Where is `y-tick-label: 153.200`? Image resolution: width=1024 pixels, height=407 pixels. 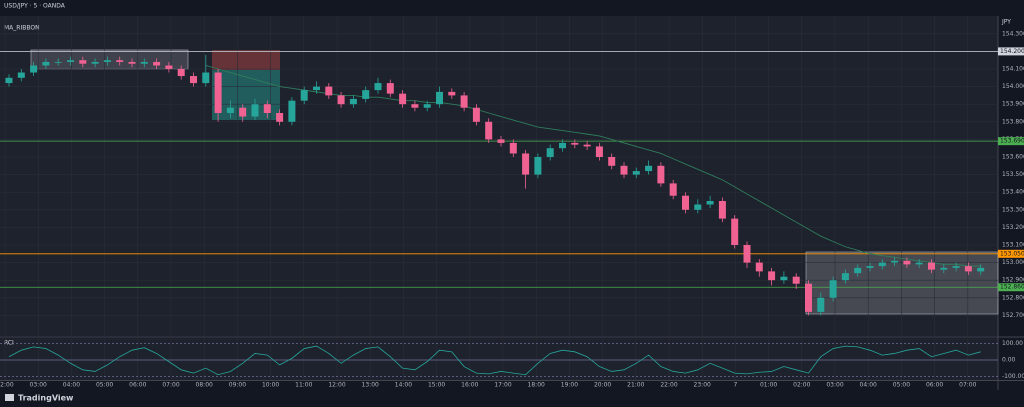 y-tick-label: 153.200 is located at coordinates (1013, 227).